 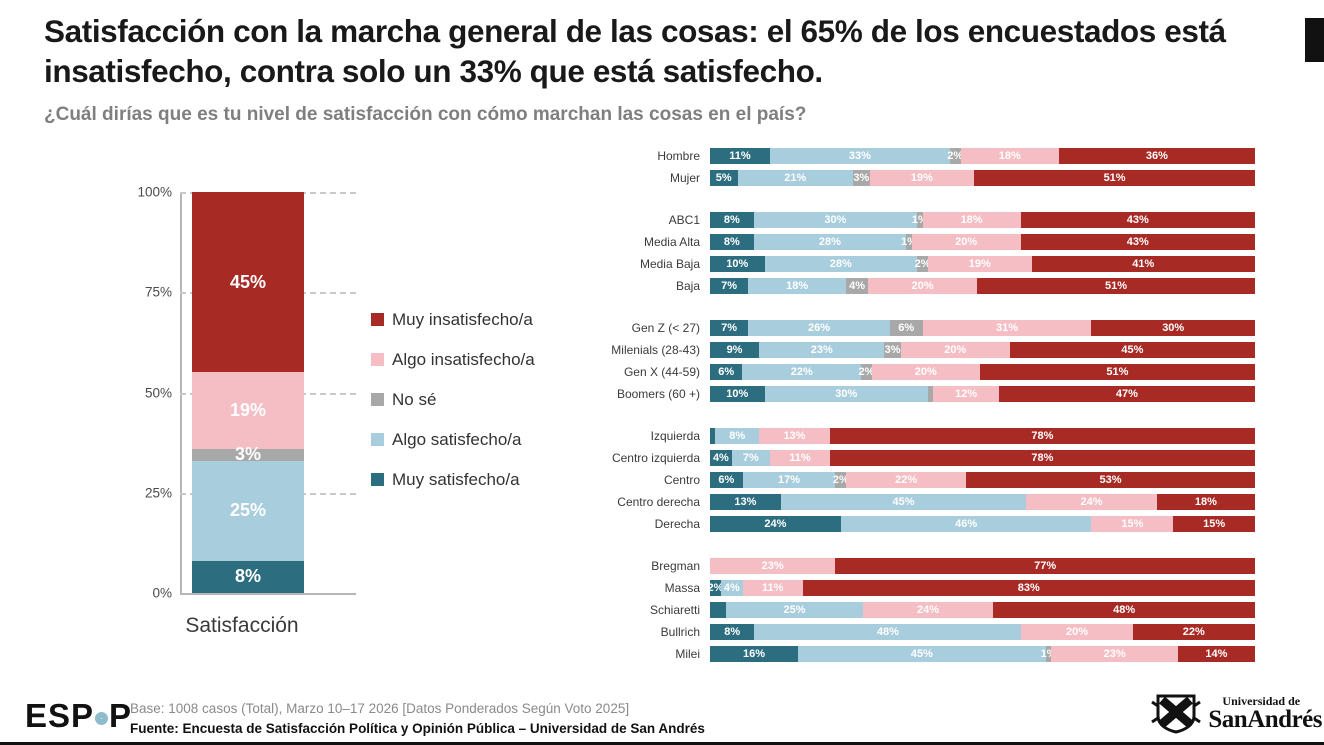 I want to click on legend-item: Algo insatisfecho/a, so click(x=453, y=359).